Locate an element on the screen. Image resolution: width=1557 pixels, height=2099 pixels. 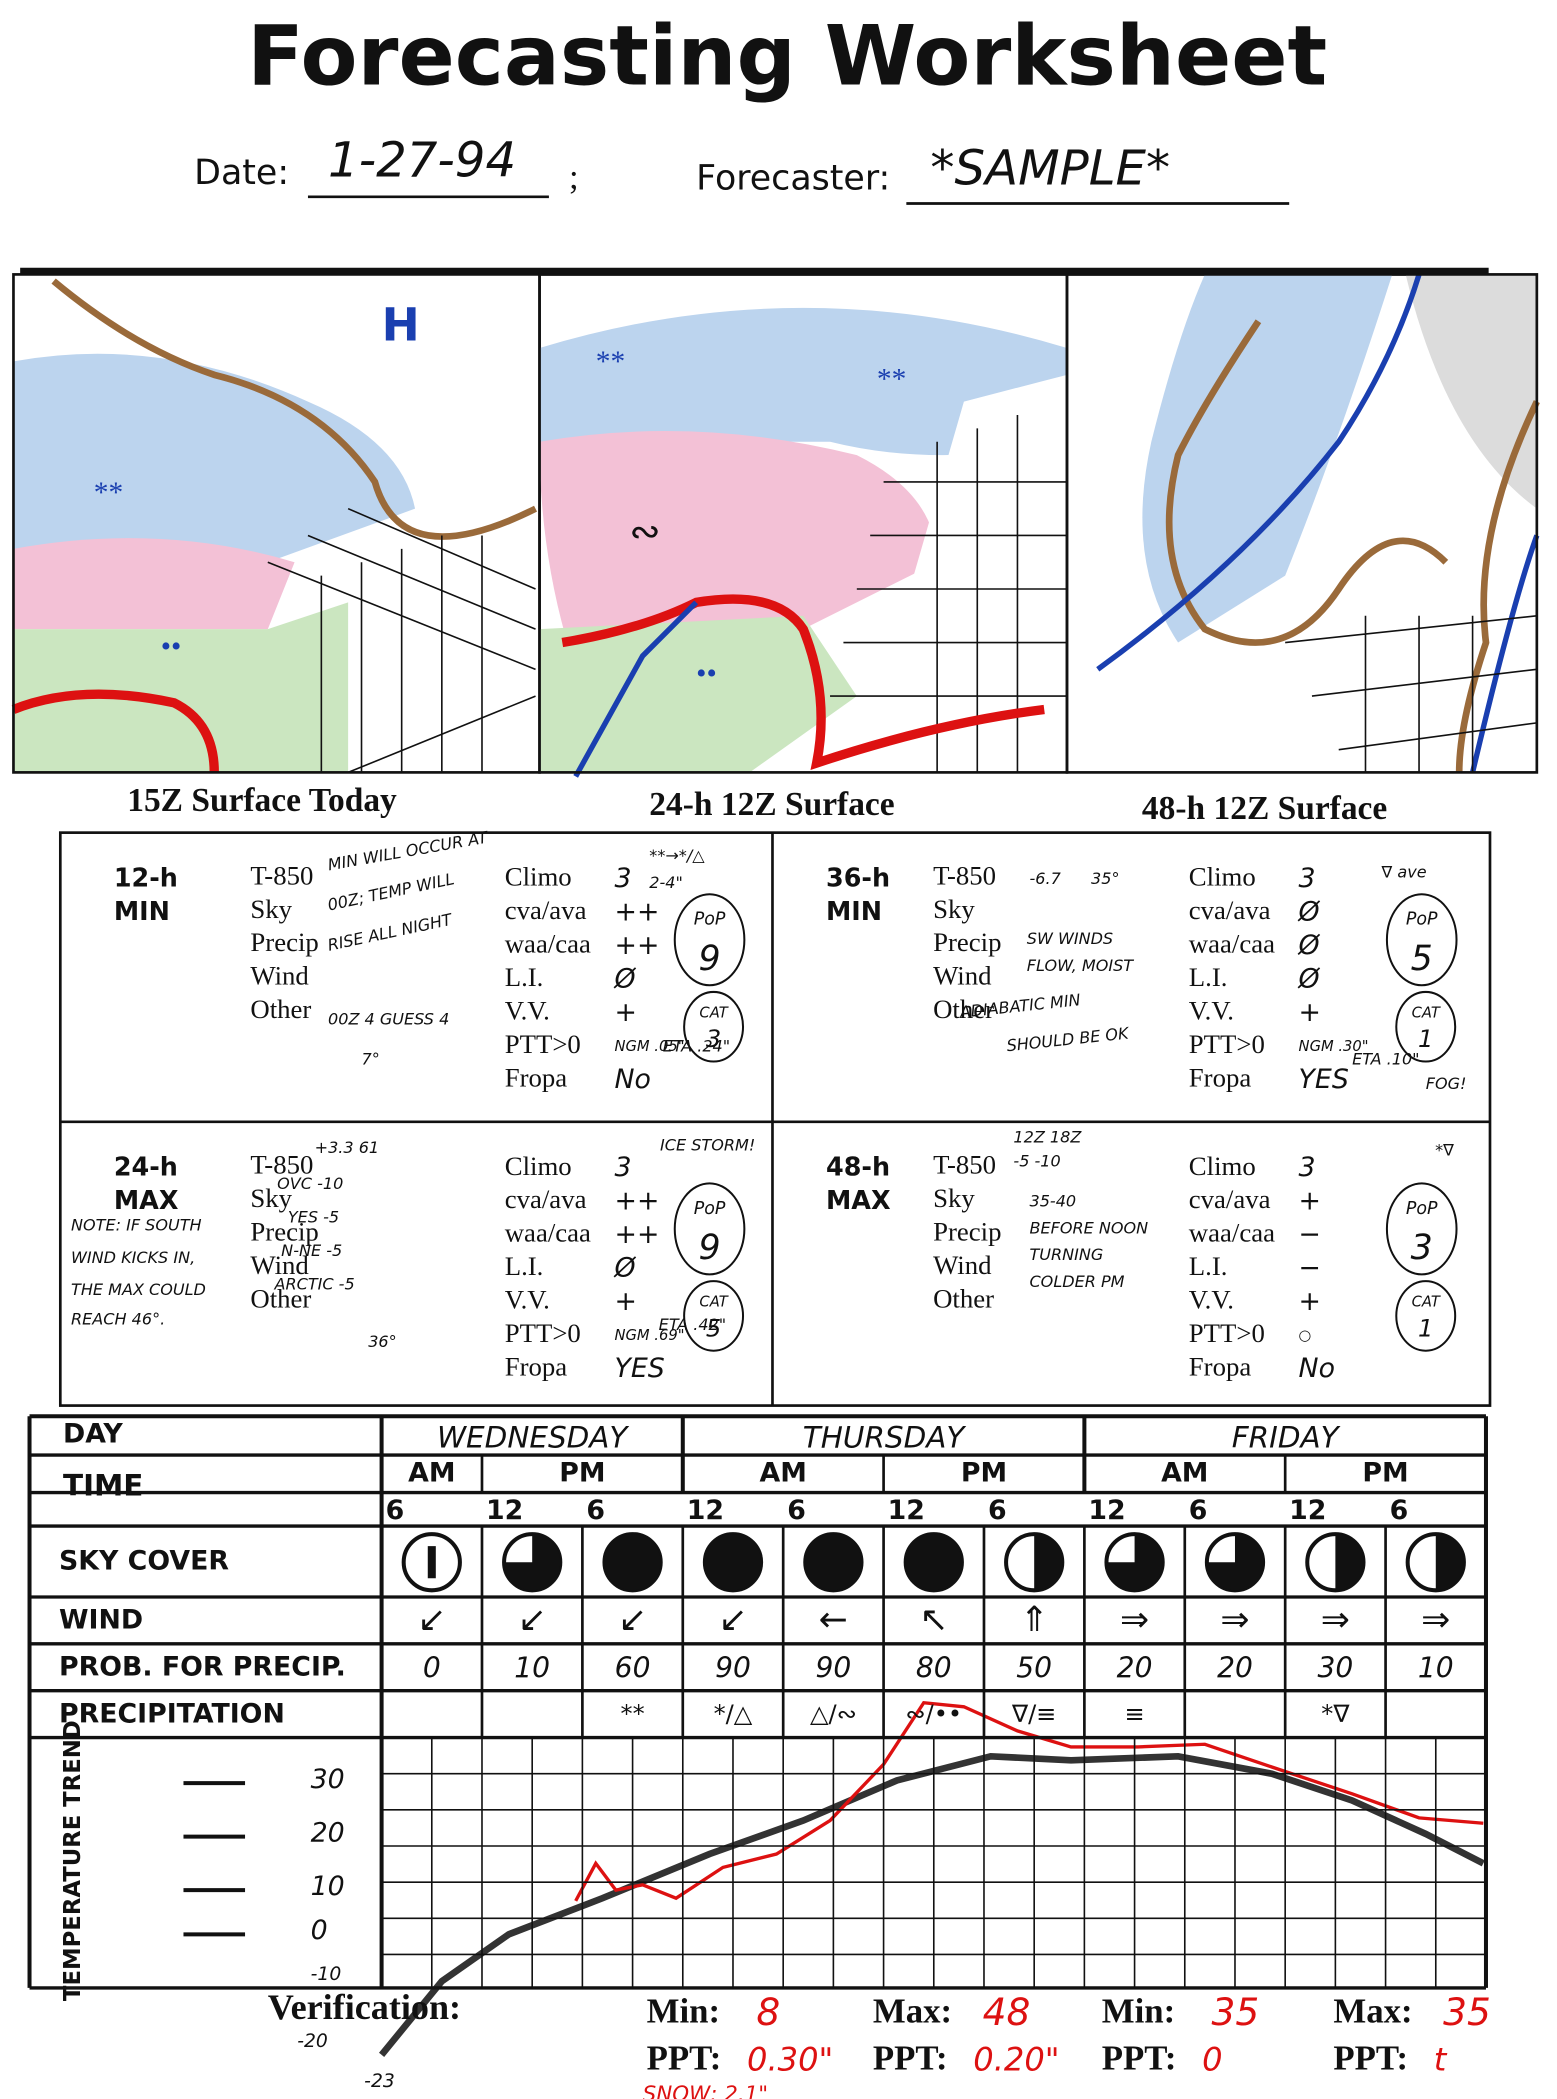
handwritten-note: ARCTIC -5 is located at coordinates (313, 1284).